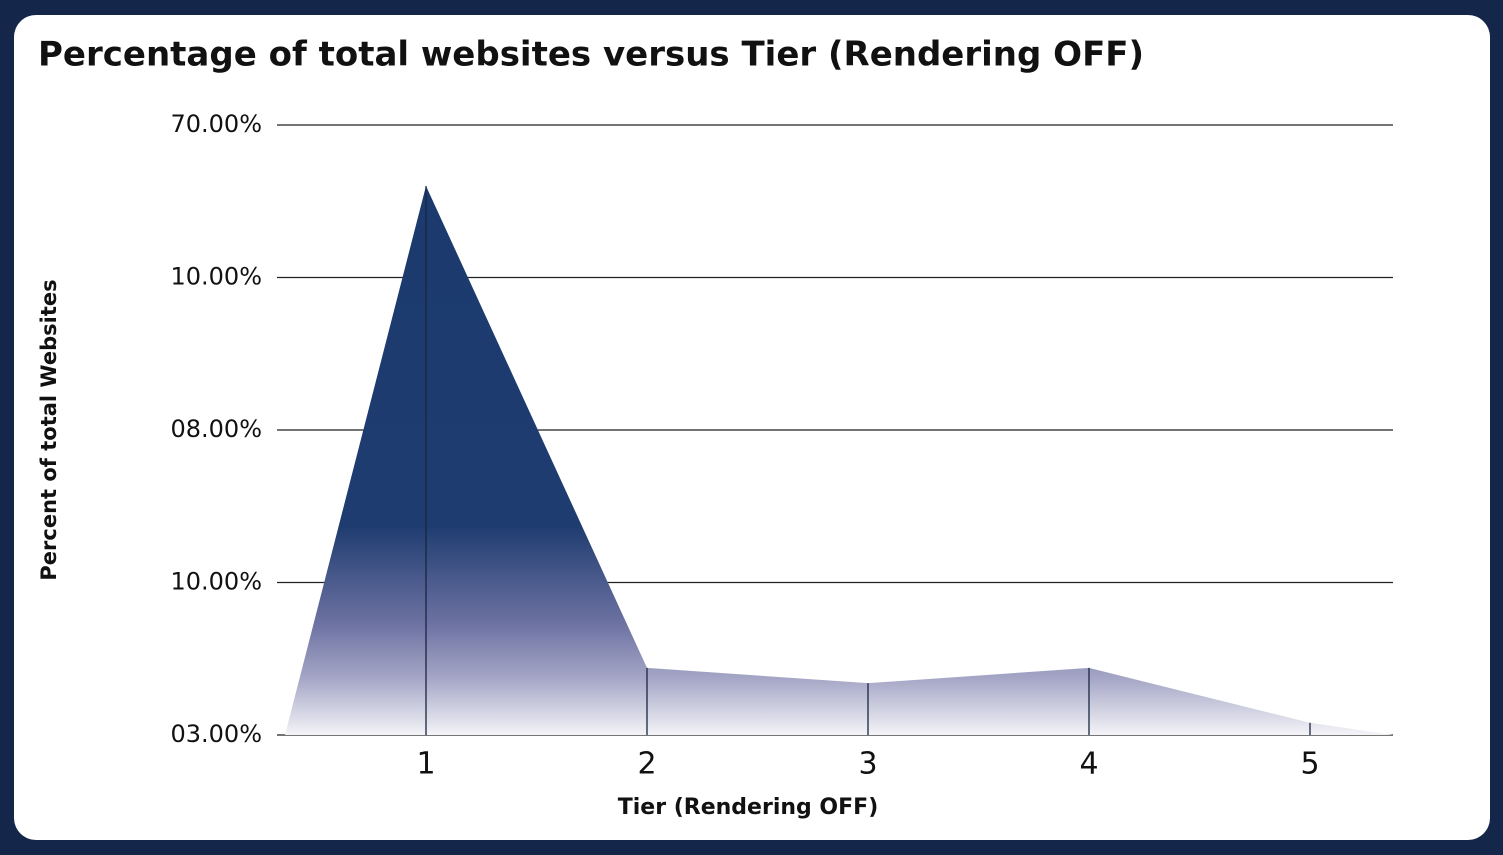 Image resolution: width=1503 pixels, height=855 pixels. I want to click on x-tick-label: 4, so click(1088, 764).